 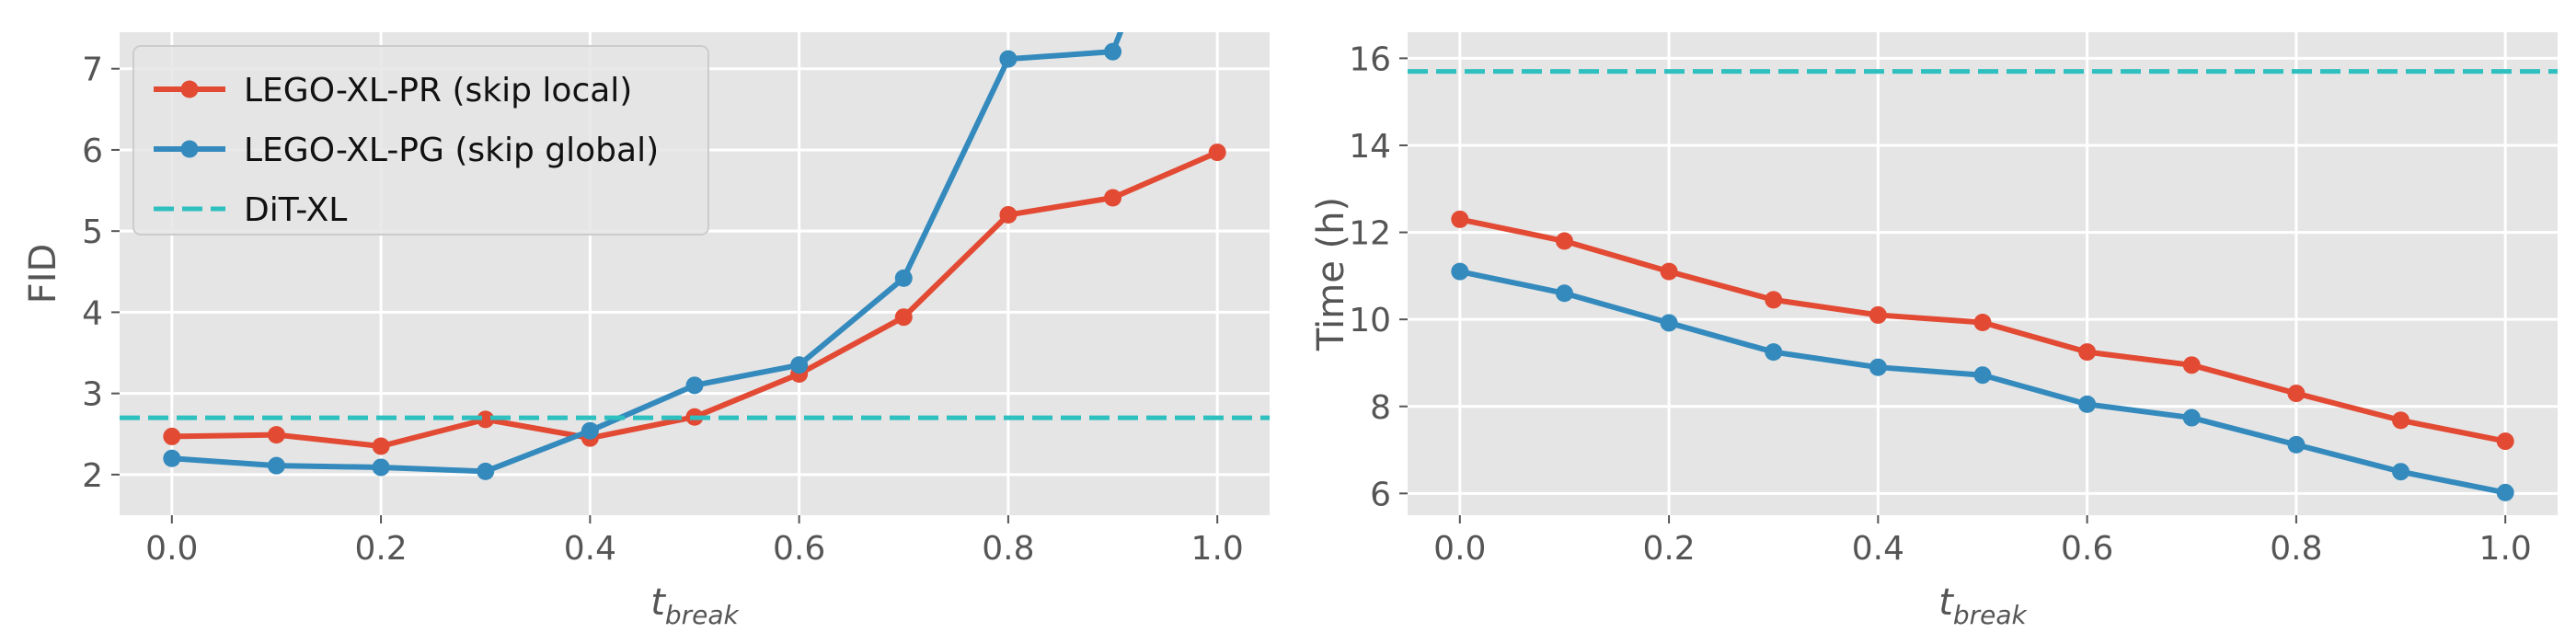 What do you see at coordinates (451, 150) in the screenshot?
I see `legend-label: LEGO-XL-PG (skip global)` at bounding box center [451, 150].